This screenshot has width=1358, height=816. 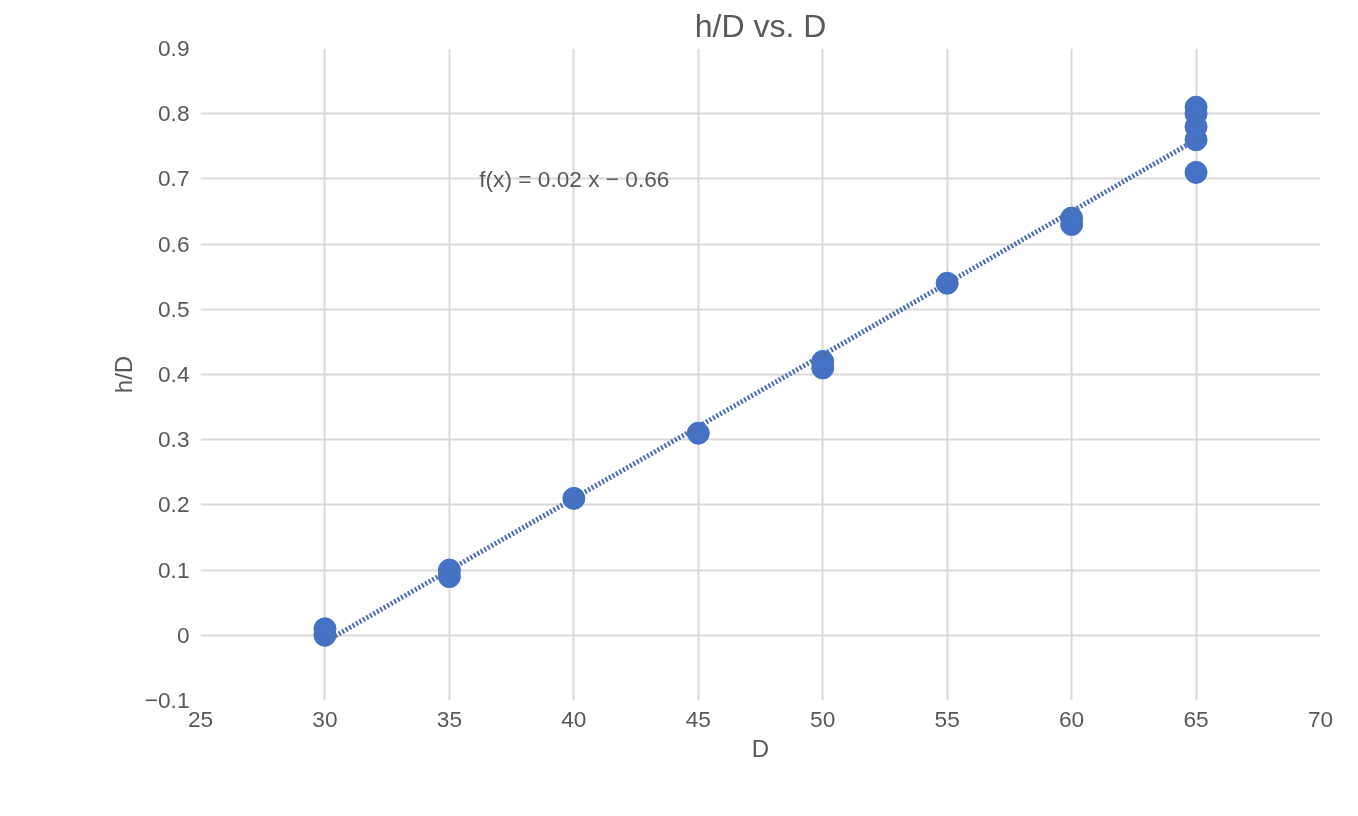 What do you see at coordinates (1196, 172) in the screenshot?
I see `point` at bounding box center [1196, 172].